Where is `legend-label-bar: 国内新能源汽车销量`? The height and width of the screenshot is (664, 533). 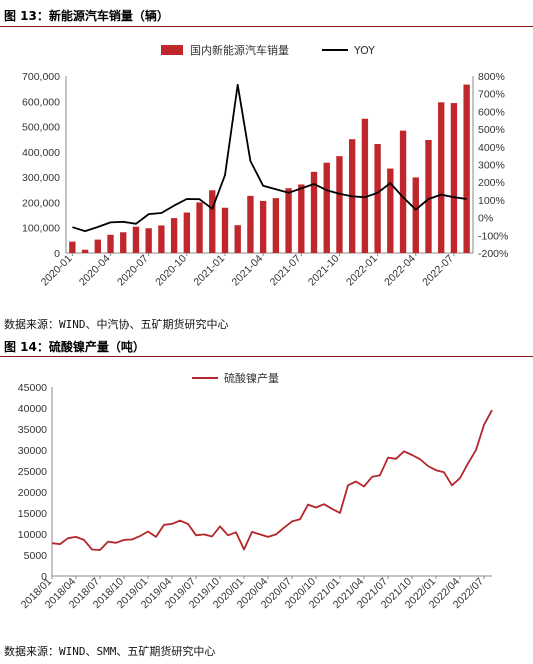 legend-label-bar: 国内新能源汽车销量 is located at coordinates (239, 50).